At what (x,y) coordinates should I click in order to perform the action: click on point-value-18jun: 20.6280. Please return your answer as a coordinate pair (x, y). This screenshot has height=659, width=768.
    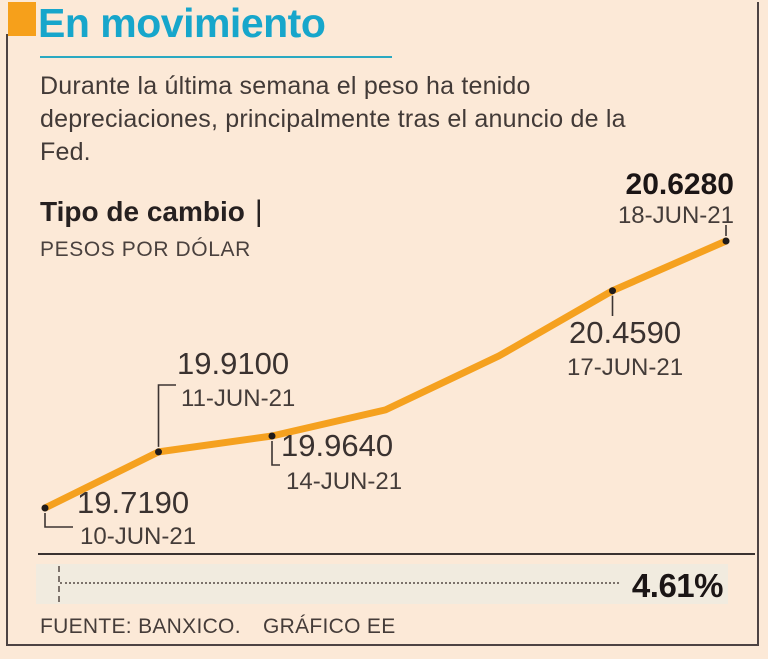
    Looking at the image, I should click on (679, 184).